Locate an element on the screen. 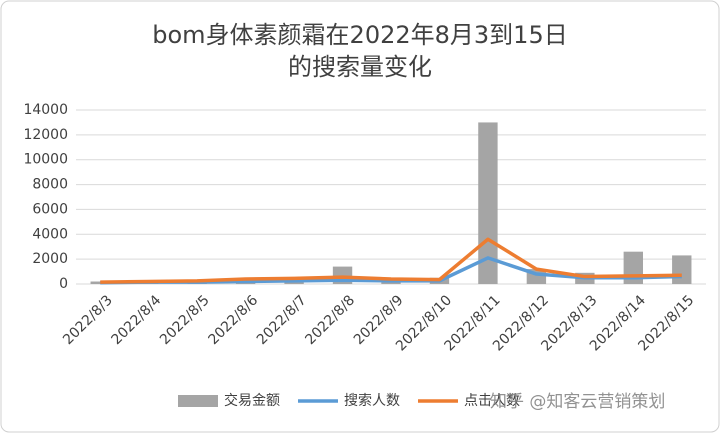 This screenshot has height=437, width=720. y-tick-label: 12000 is located at coordinates (45, 135).